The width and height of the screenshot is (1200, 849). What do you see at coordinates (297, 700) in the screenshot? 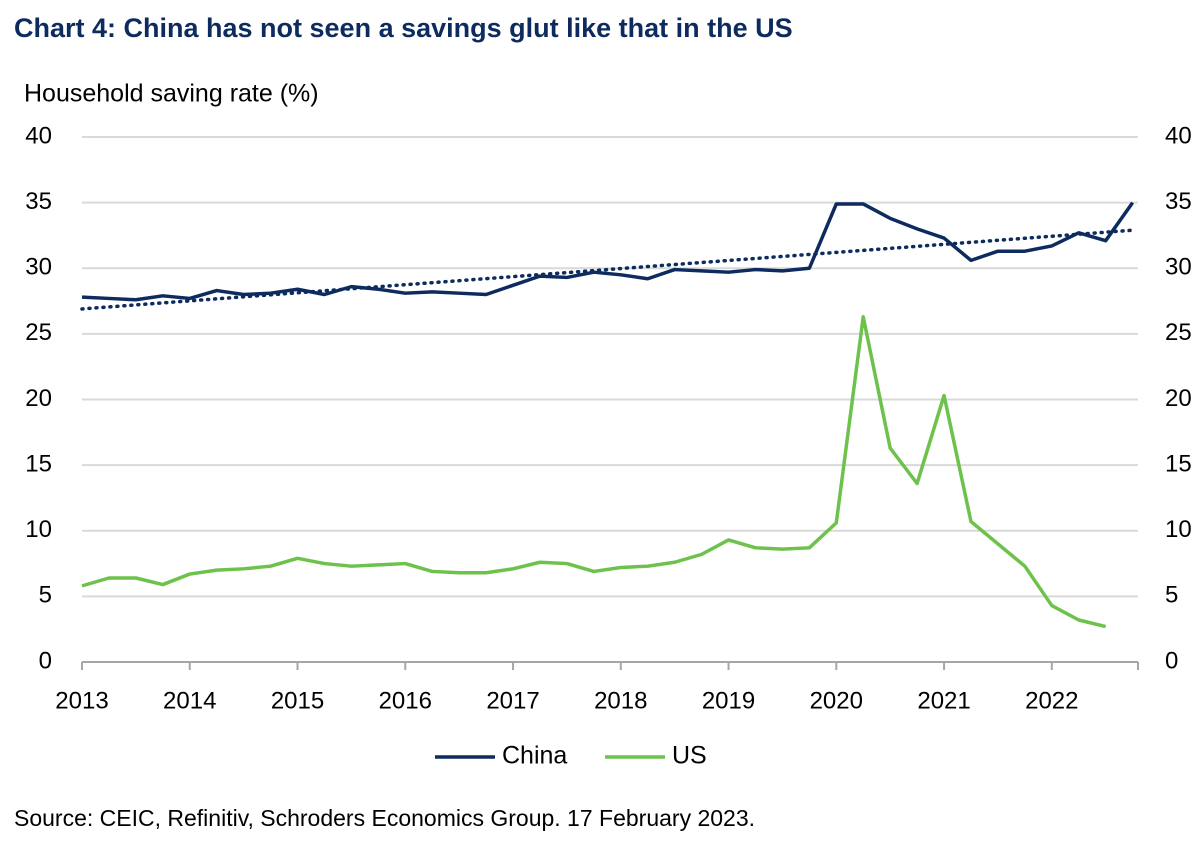
I see `x-tick-label: 2015` at bounding box center [297, 700].